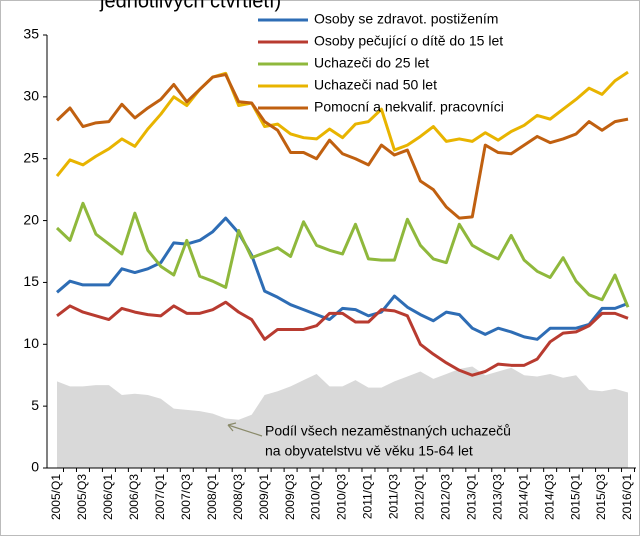 The width and height of the screenshot is (640, 536). Describe the element at coordinates (601, 497) in the screenshot. I see `x-tick-label: 2015/Q3` at that location.